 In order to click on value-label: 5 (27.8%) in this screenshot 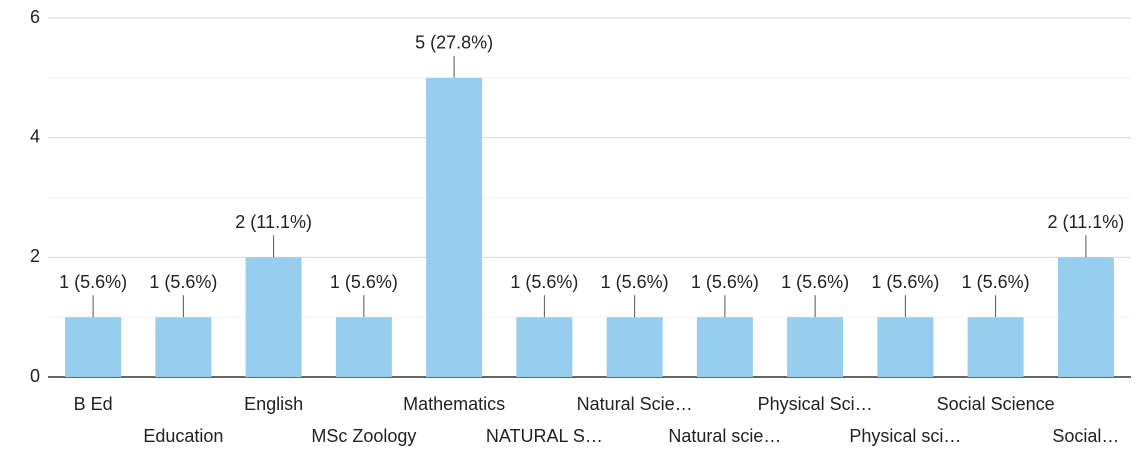, I will do `click(454, 43)`.